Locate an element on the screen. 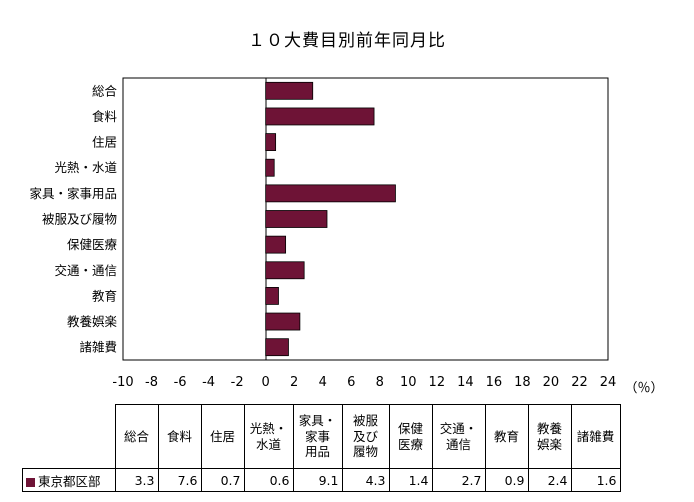  x-tick-label: 16 is located at coordinates (494, 382).